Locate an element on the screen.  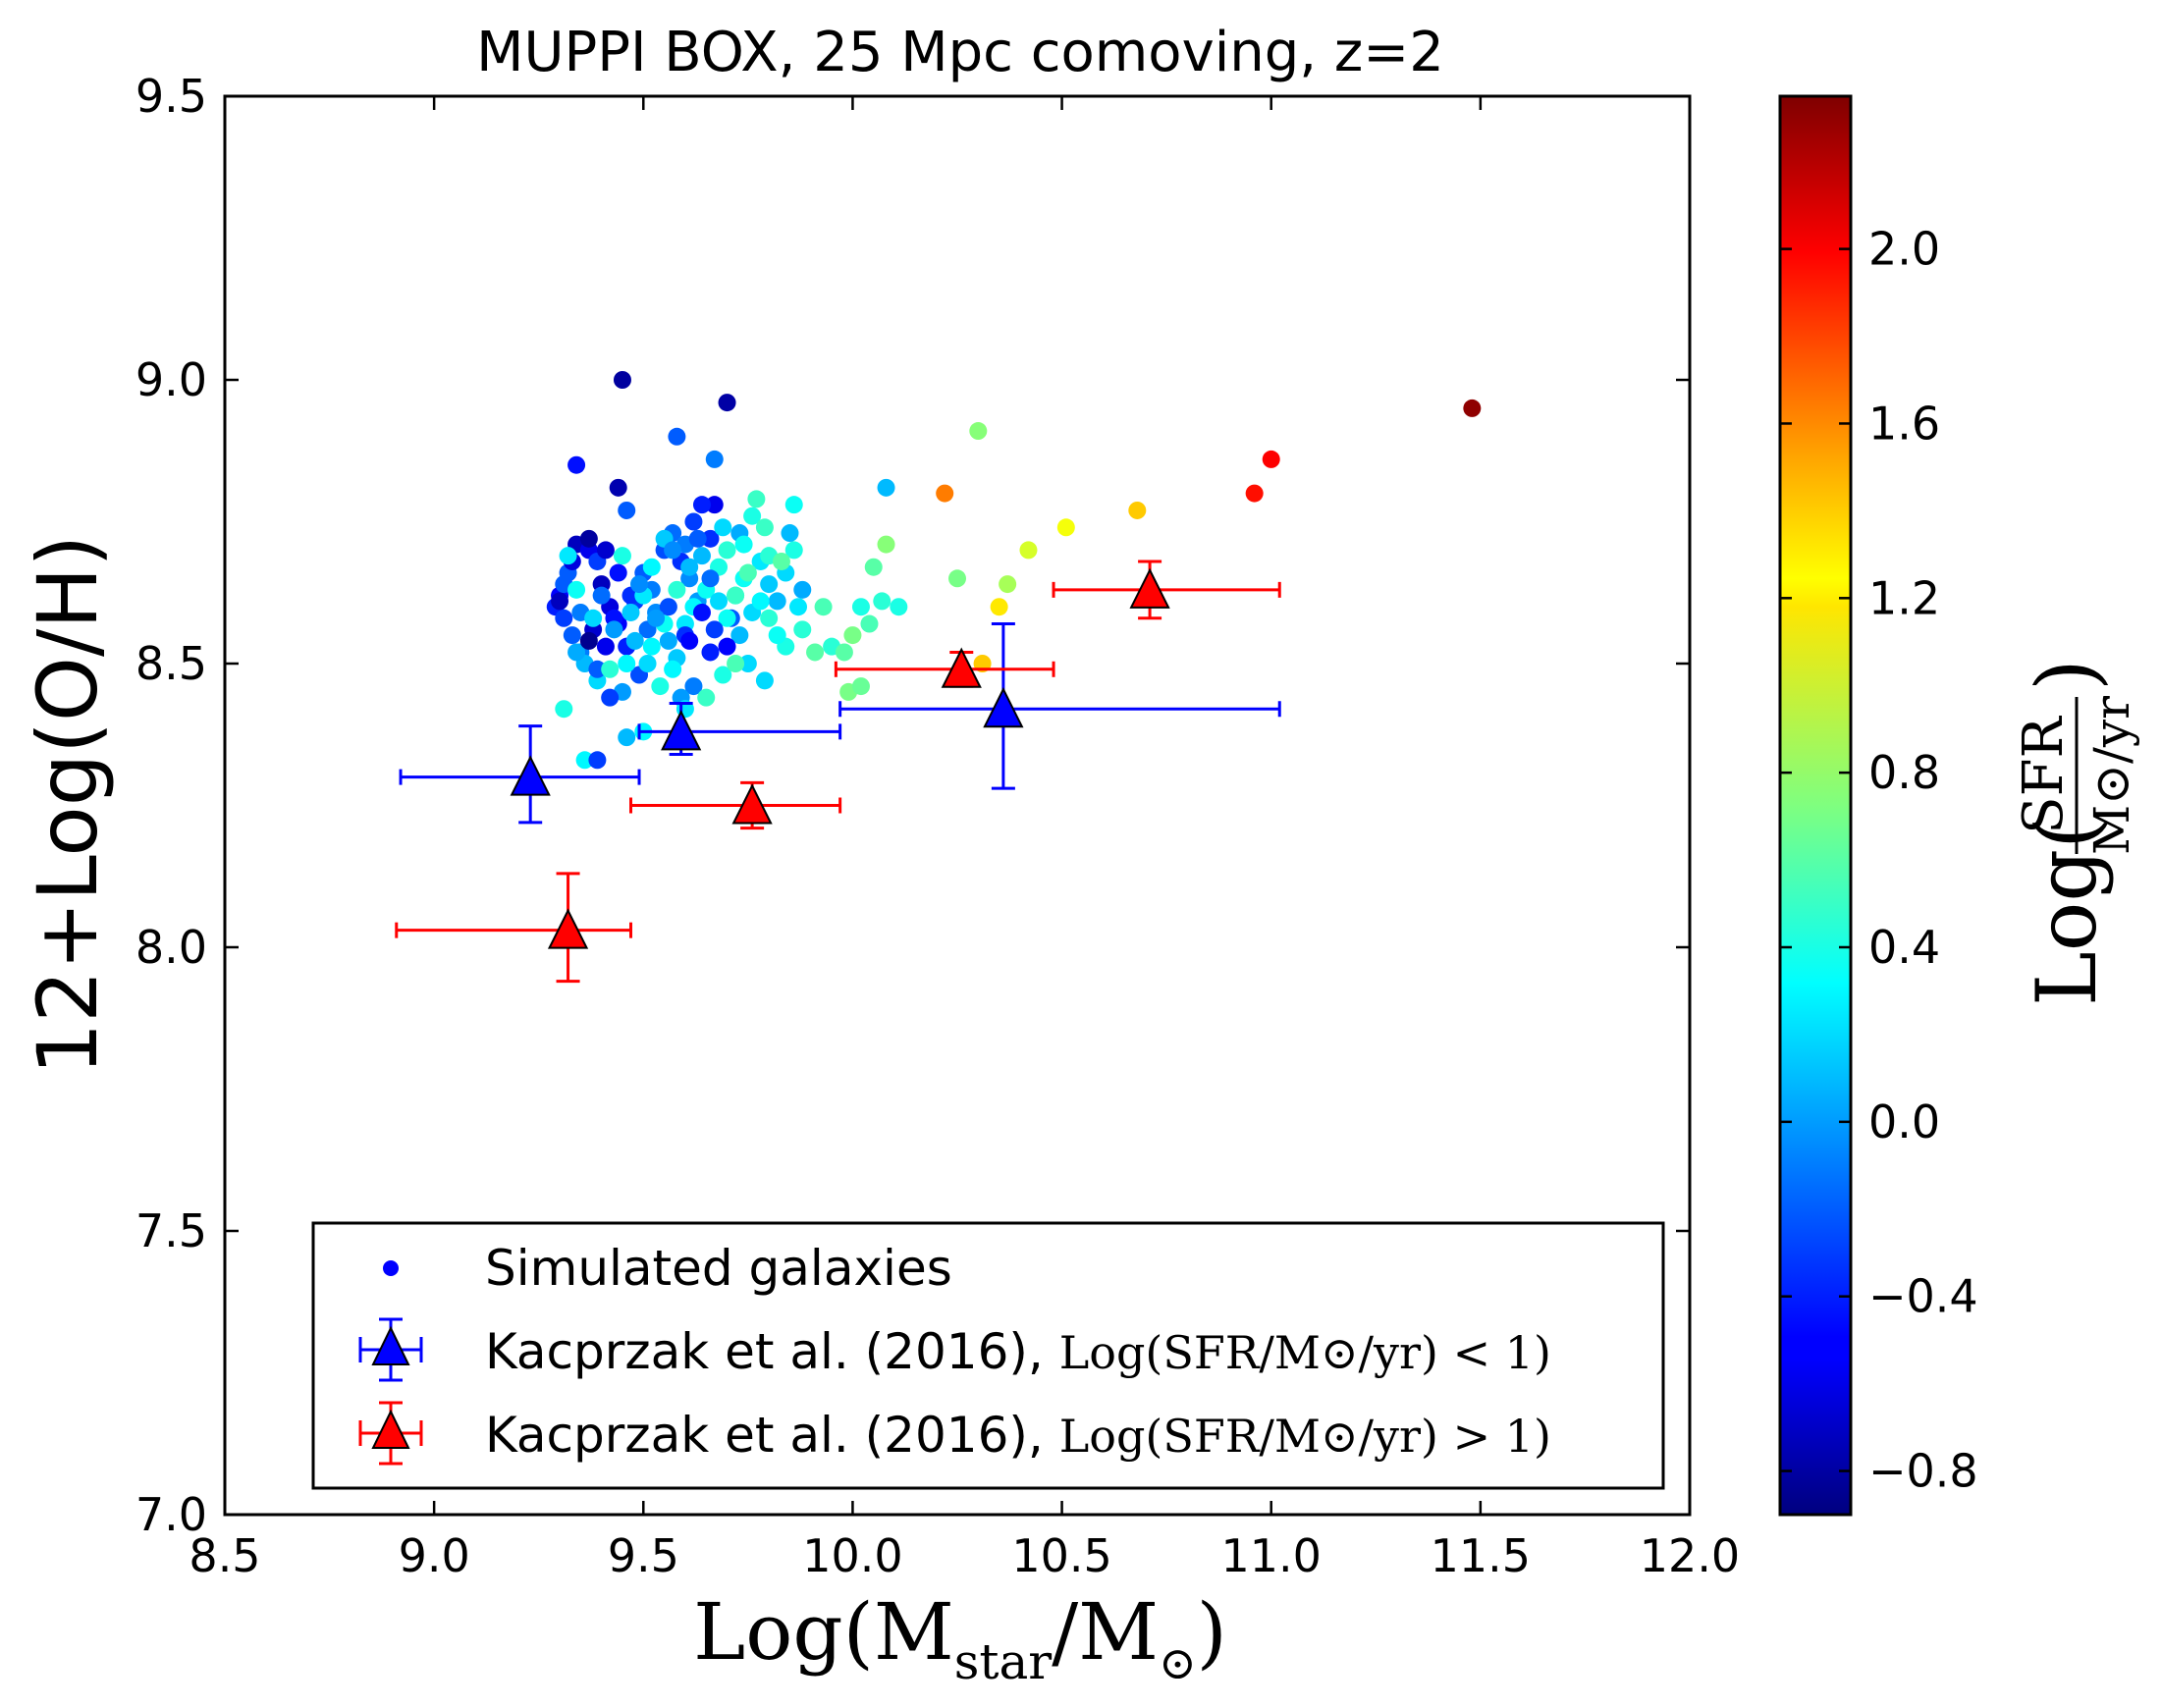
legend-box is located at coordinates (988, 1355).